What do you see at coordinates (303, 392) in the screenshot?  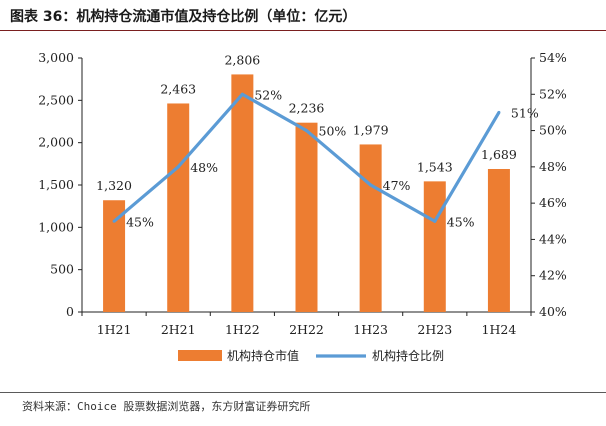 I see `source-divider` at bounding box center [303, 392].